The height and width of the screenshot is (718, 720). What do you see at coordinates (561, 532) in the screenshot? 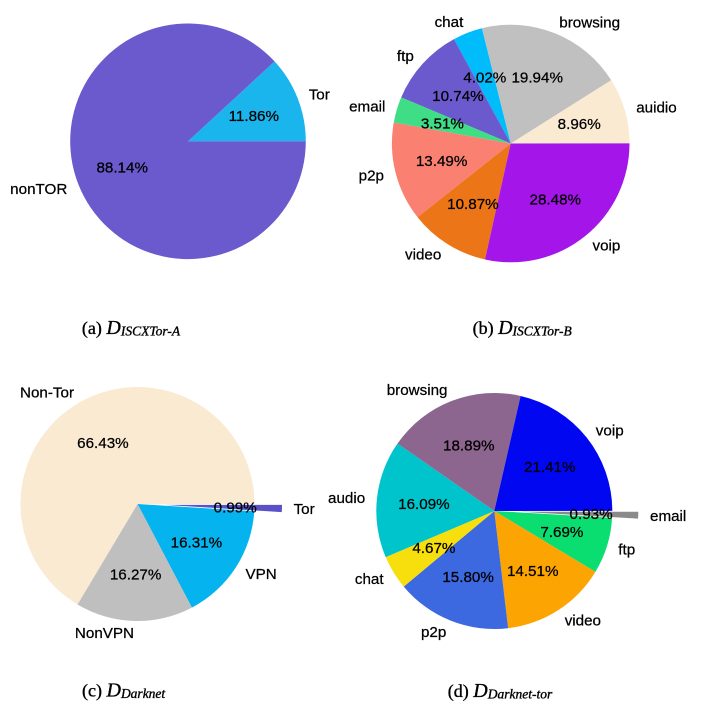
I see `svg-text: 7.69%` at bounding box center [561, 532].